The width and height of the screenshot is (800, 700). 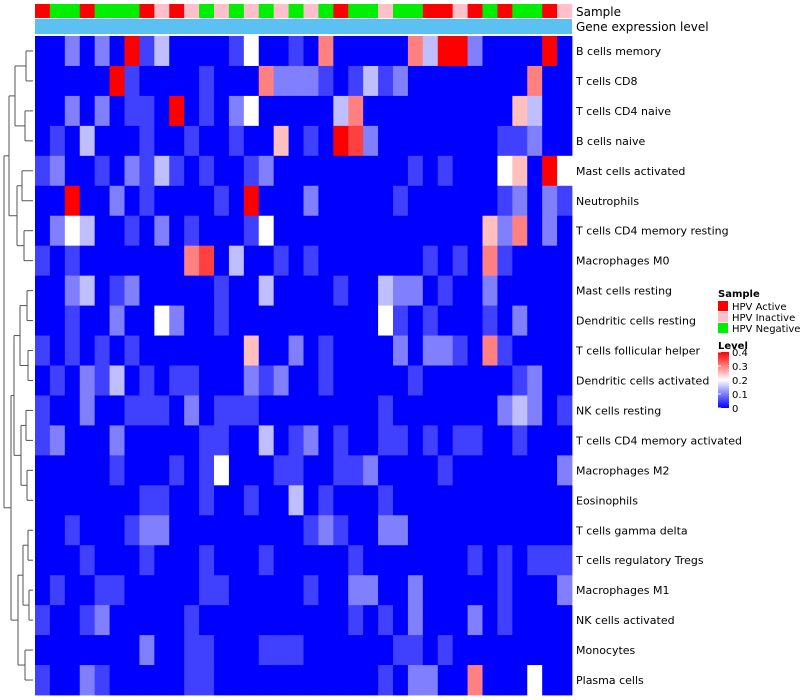 What do you see at coordinates (475, 11) in the screenshot?
I see `sample-annotation-cell` at bounding box center [475, 11].